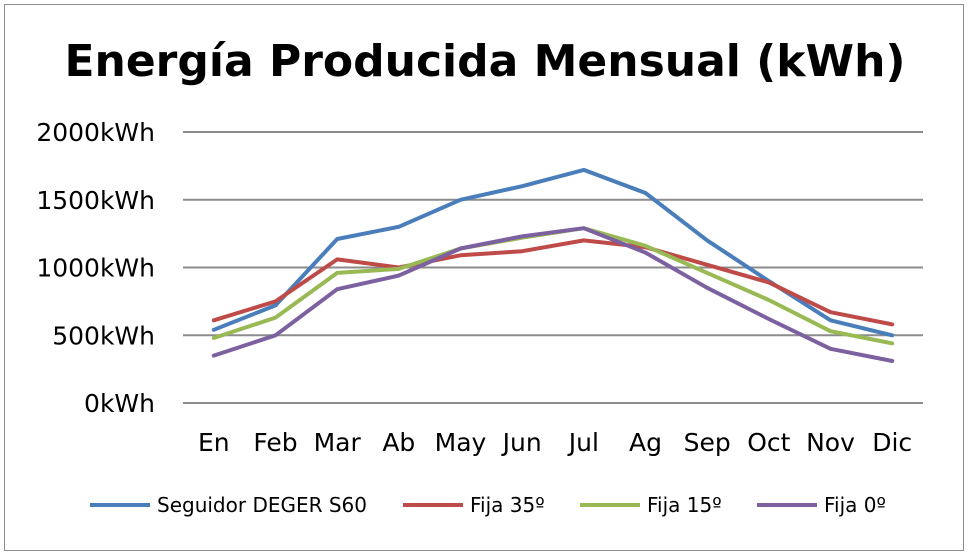 The image size is (970, 557). What do you see at coordinates (707, 442) in the screenshot?
I see `x-tick-label: Sep` at bounding box center [707, 442].